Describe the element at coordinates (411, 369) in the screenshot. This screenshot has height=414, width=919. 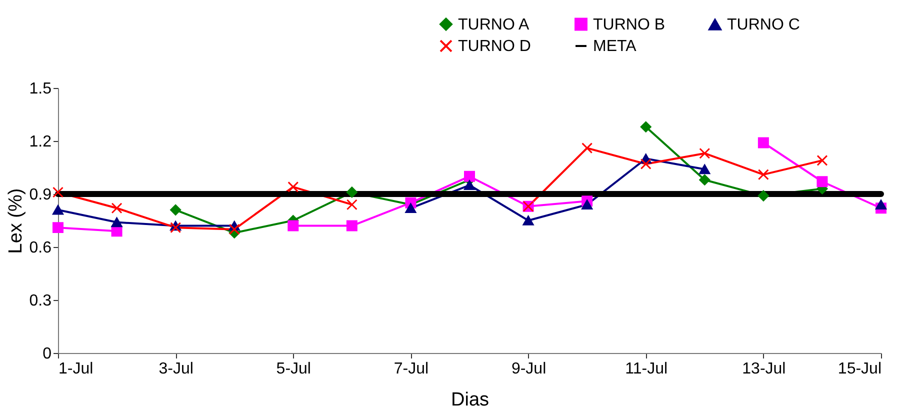
I see `x-tick-label: 7-Jul` at that location.